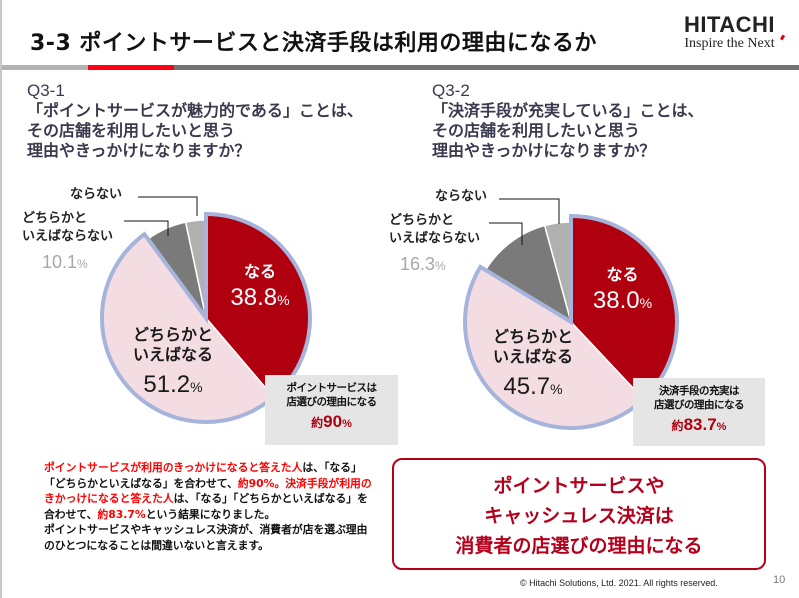  What do you see at coordinates (418, 264) in the screenshot?
I see `negative-total-number: 16.3` at bounding box center [418, 264].